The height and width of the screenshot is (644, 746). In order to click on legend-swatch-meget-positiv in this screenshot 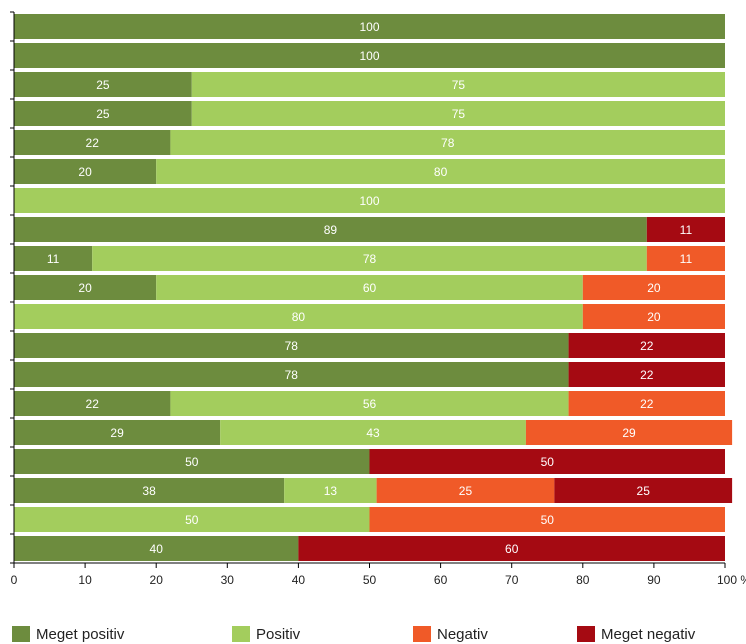, I will do `click(21, 634)`.